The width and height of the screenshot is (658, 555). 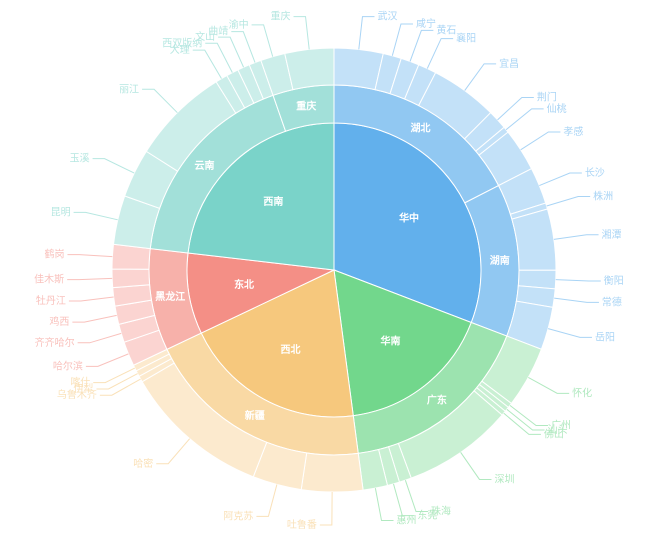 What do you see at coordinates (205, 36) in the screenshot?
I see `city-label: 文山` at bounding box center [205, 36].